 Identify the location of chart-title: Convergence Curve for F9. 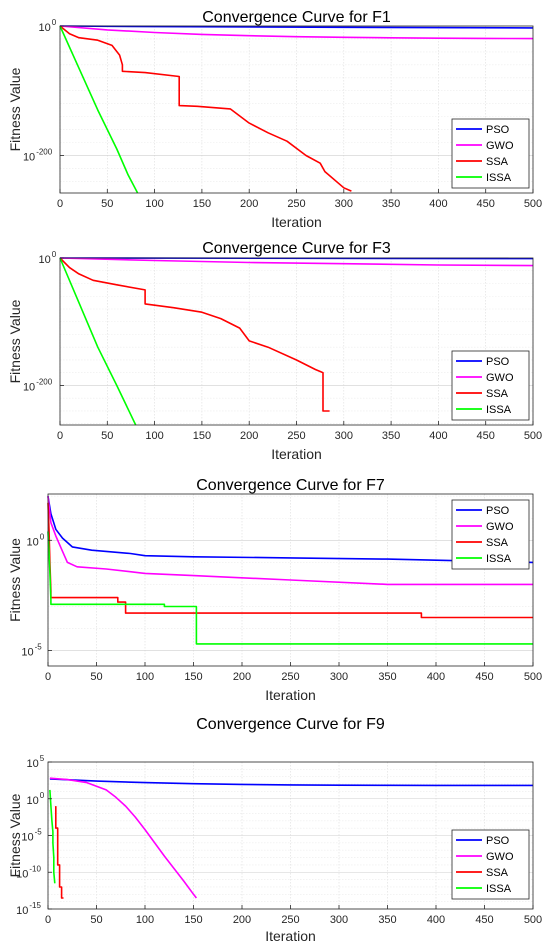
(290, 724).